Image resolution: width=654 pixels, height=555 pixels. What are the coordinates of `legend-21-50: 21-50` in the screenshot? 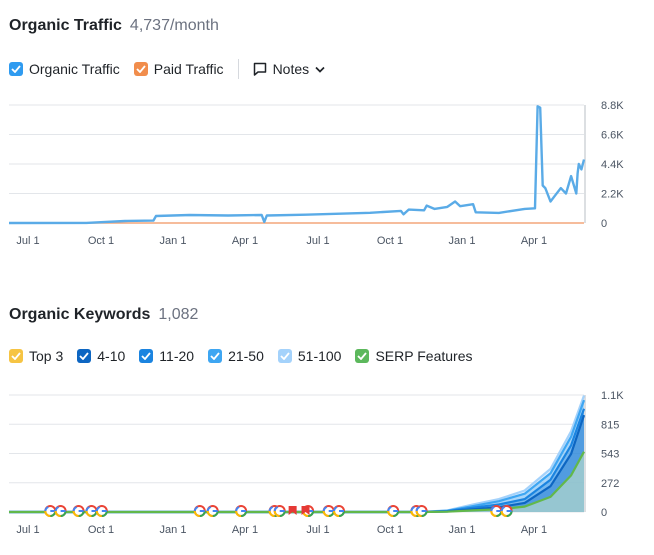 It's located at (236, 356).